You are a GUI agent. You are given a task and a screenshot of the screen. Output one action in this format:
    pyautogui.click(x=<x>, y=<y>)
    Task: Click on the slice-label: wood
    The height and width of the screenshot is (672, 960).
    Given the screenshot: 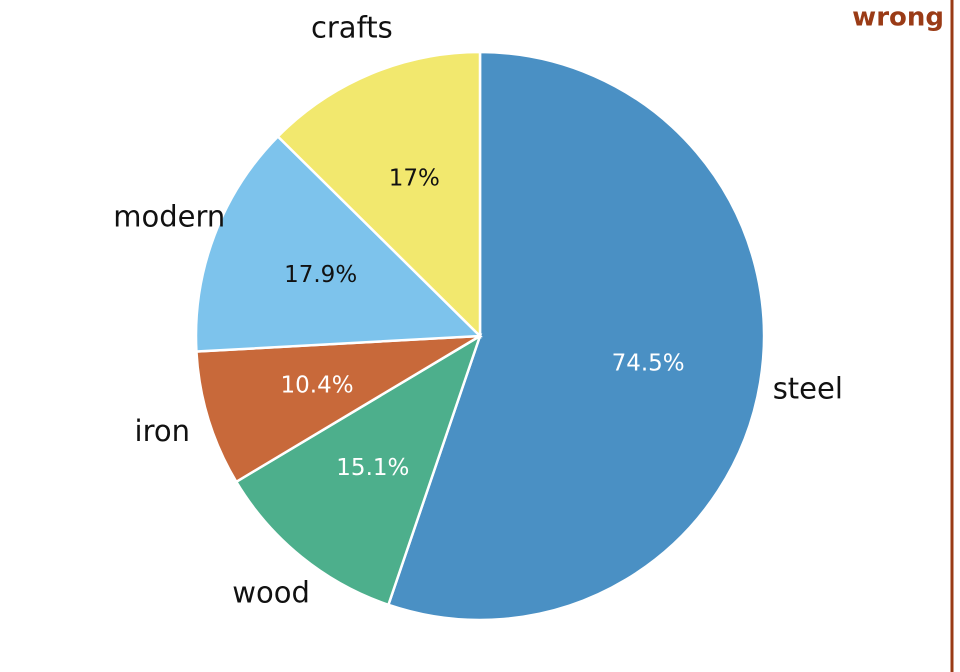 What is the action you would take?
    pyautogui.click(x=271, y=592)
    